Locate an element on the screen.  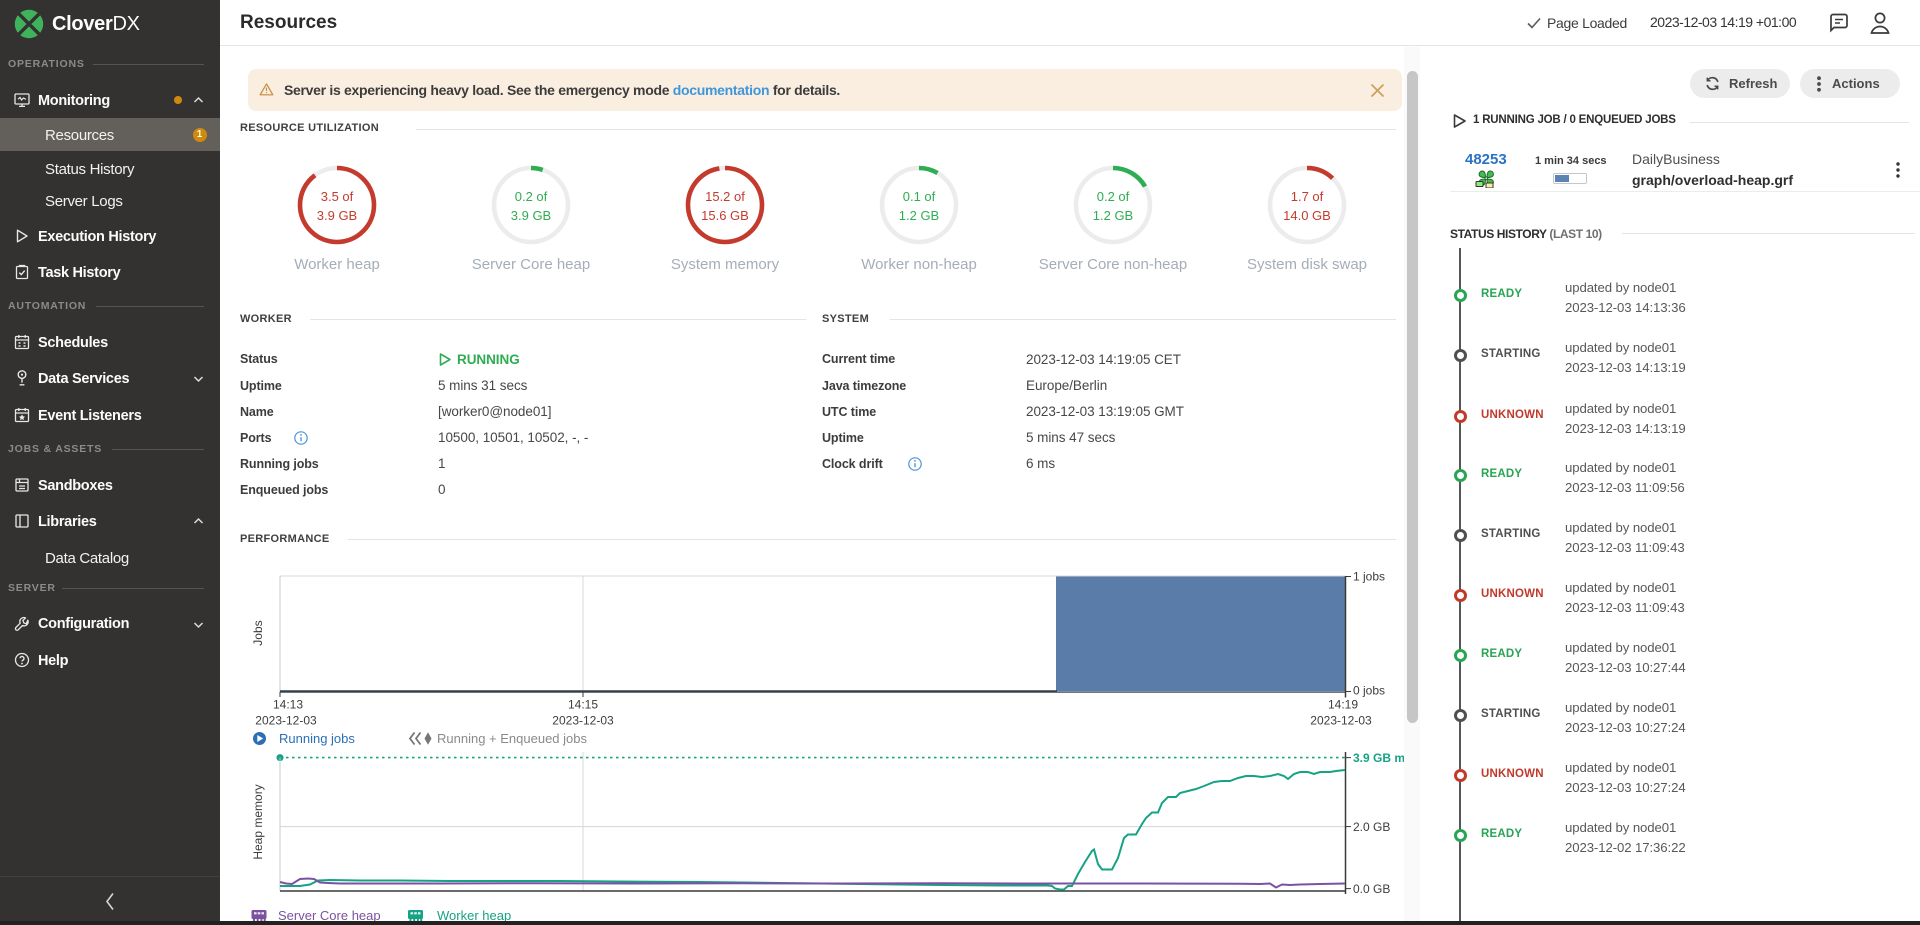
svg-text: Jobs is located at coordinates (258, 632).